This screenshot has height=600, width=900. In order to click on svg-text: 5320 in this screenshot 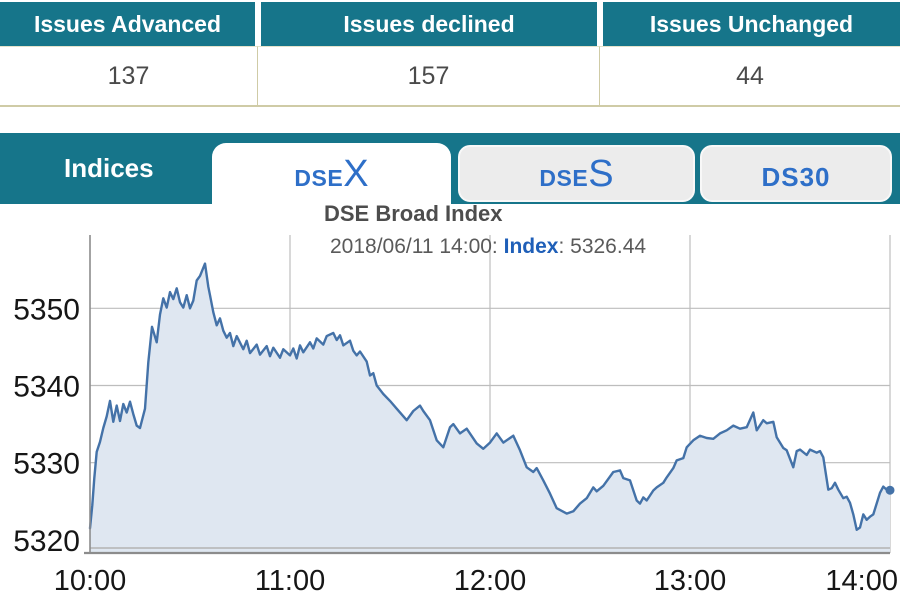, I will do `click(46, 541)`.